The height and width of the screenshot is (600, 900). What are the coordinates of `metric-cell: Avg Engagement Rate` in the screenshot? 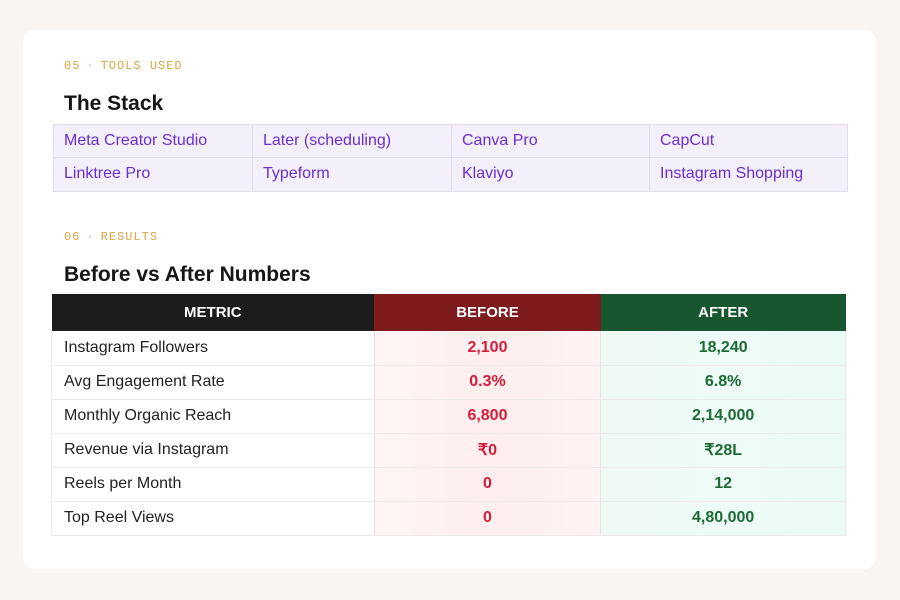 It's located at (213, 382).